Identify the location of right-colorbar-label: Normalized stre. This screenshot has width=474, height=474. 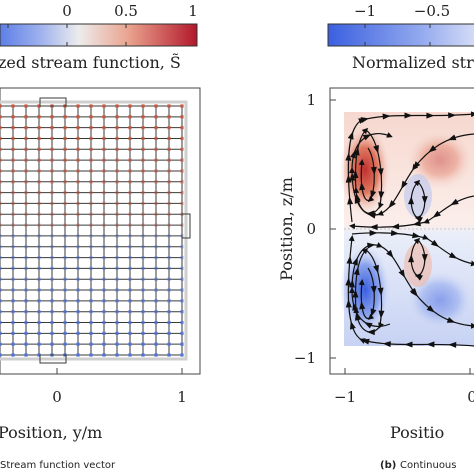
(413, 62).